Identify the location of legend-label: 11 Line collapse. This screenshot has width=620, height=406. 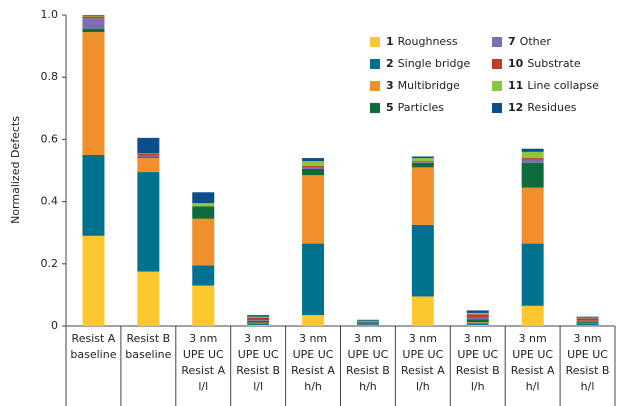
(553, 85).